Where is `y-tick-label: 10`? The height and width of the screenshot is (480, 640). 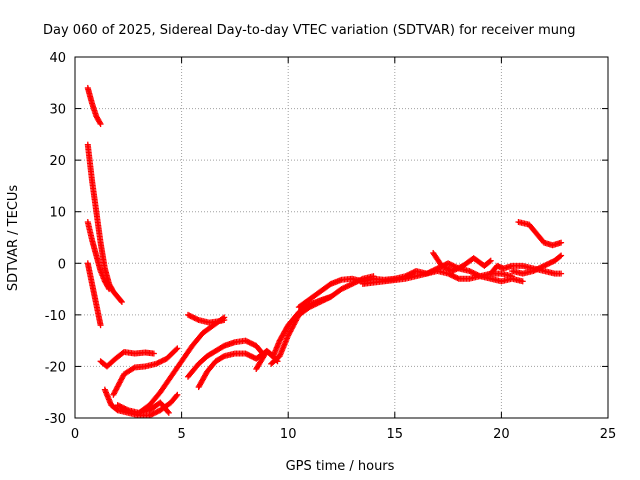 y-tick-label: 10 is located at coordinates (57, 213).